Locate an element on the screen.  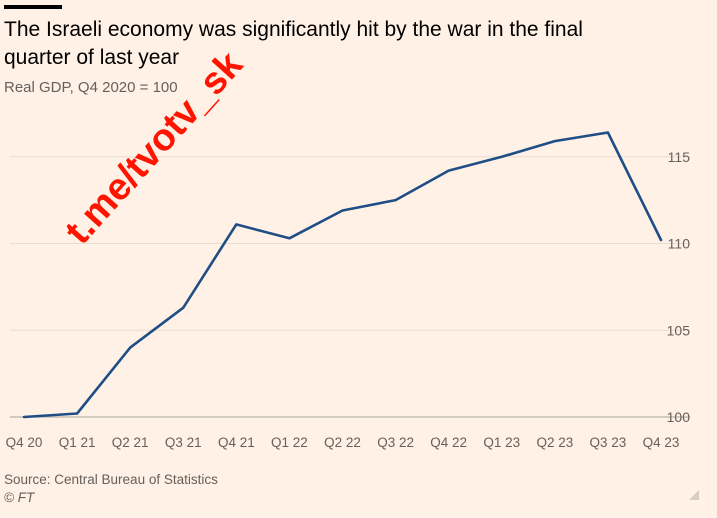
x-tick-label: Q2 22 is located at coordinates (342, 442).